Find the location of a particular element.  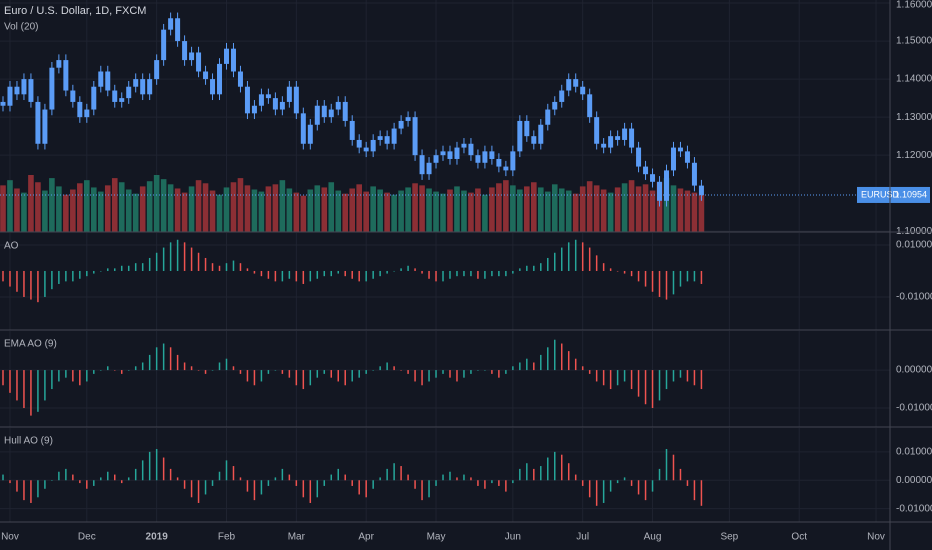

y-tick-label: -0.01000 is located at coordinates (914, 408).